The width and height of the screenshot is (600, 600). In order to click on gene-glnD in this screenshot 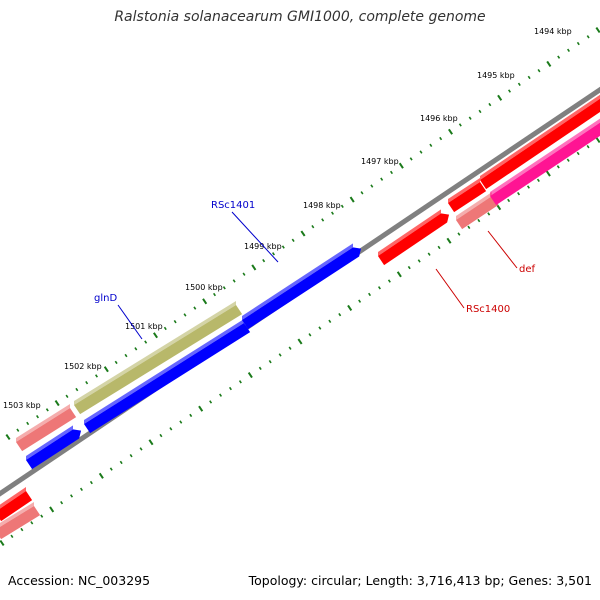, I will do `click(158, 358)`.